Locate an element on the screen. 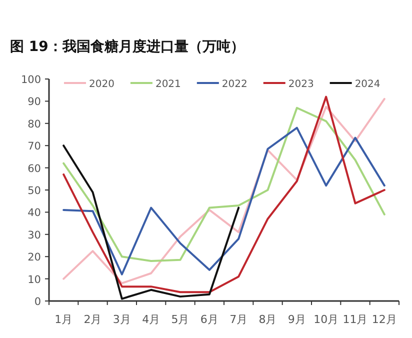  x-tick-label: 8月 is located at coordinates (267, 319).